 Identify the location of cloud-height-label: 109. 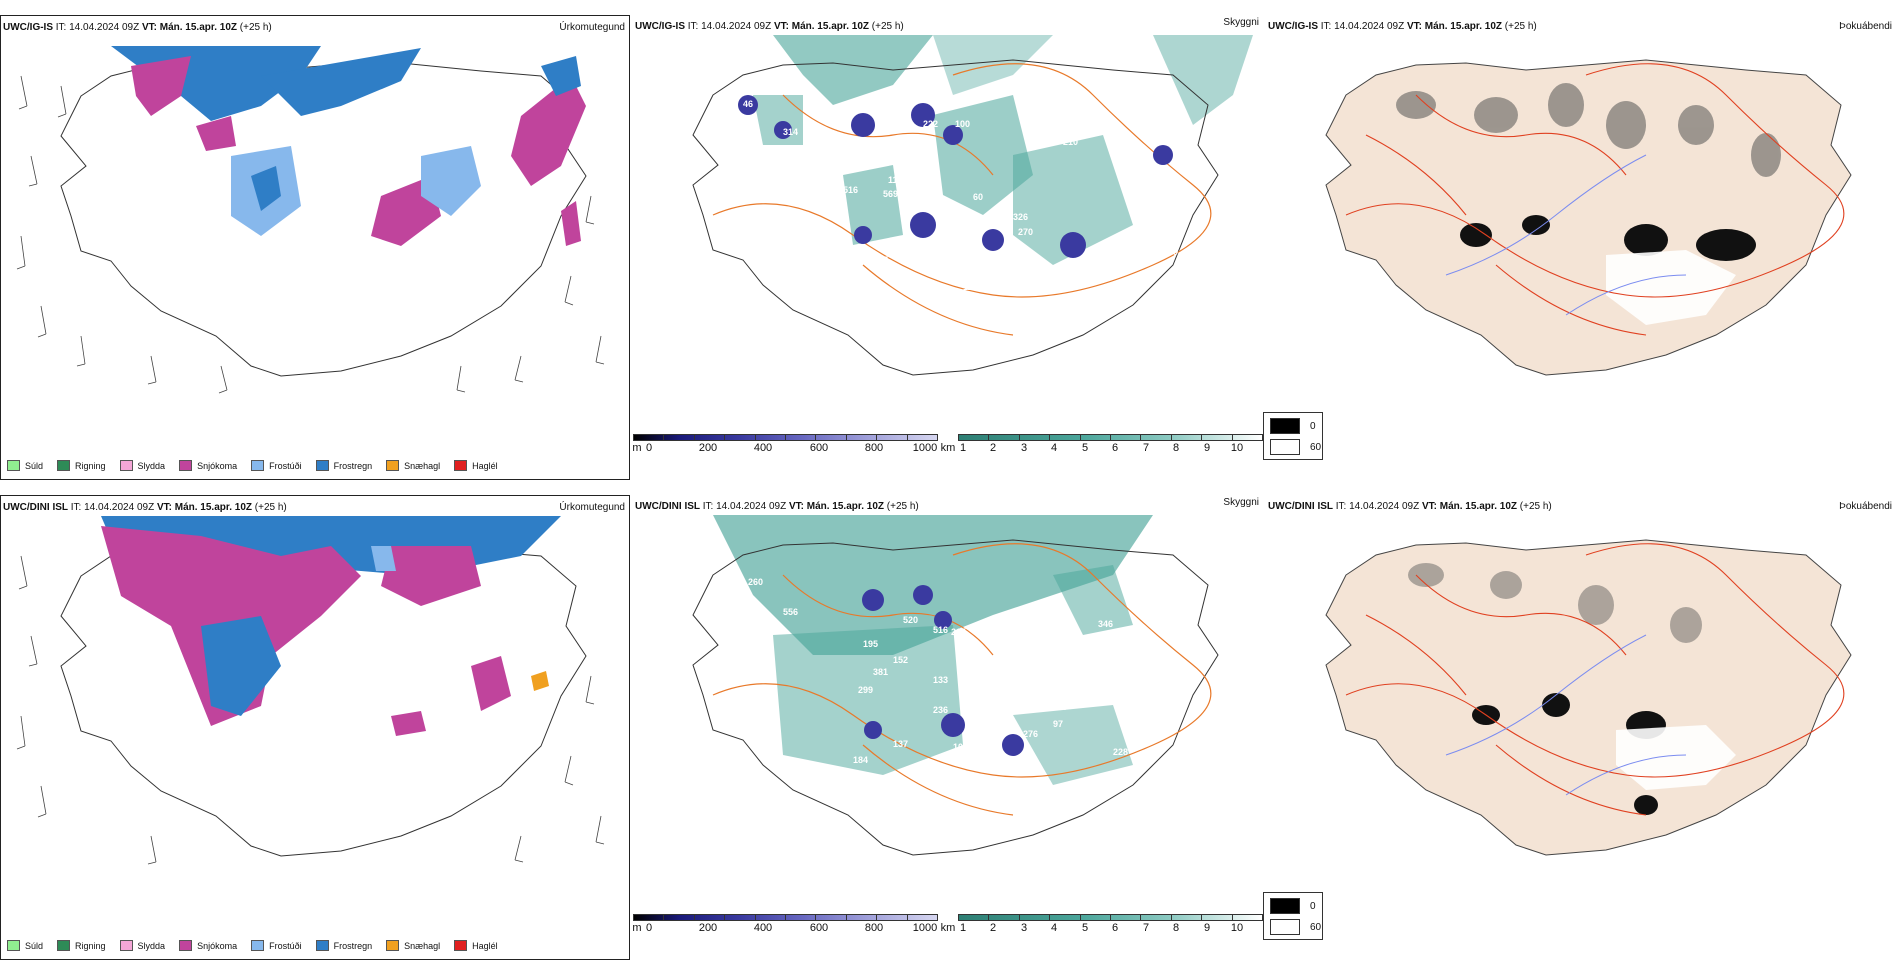
(960, 747).